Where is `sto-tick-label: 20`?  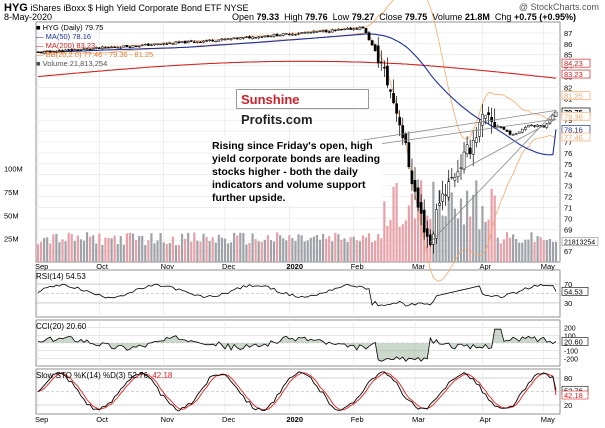
sto-tick-label: 20 is located at coordinates (568, 405).